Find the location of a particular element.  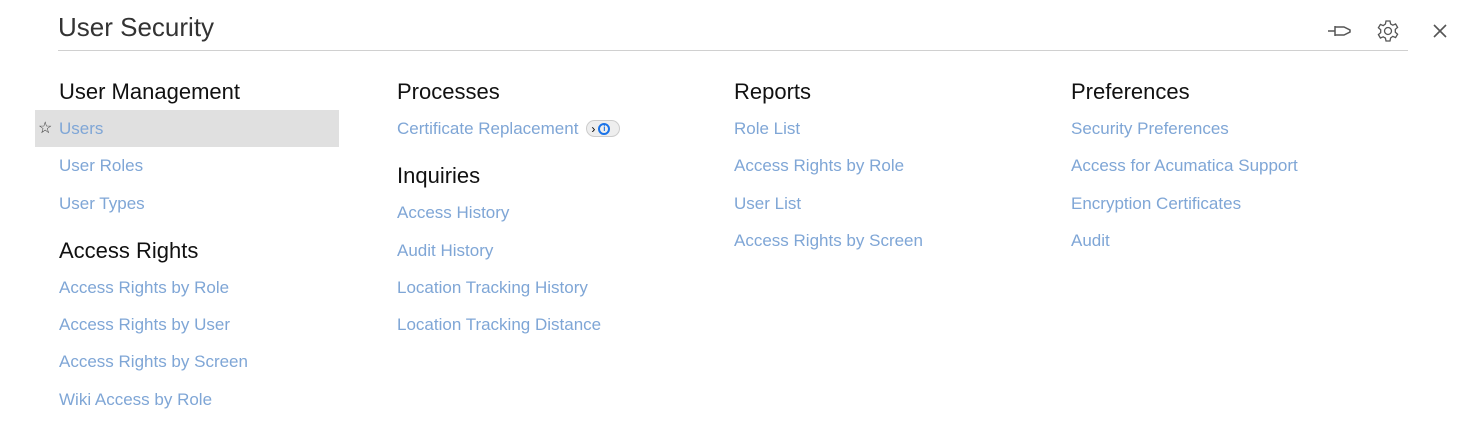

pin-icon is located at coordinates (1339, 31).